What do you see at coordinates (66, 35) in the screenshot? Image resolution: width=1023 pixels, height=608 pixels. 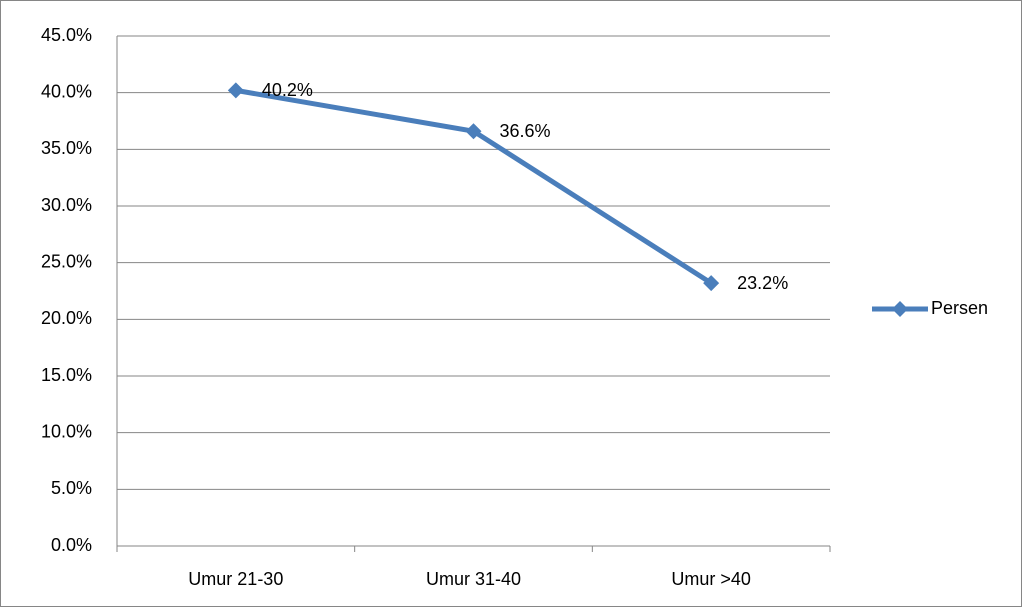 I see `y-tick-label: 45.0%` at bounding box center [66, 35].